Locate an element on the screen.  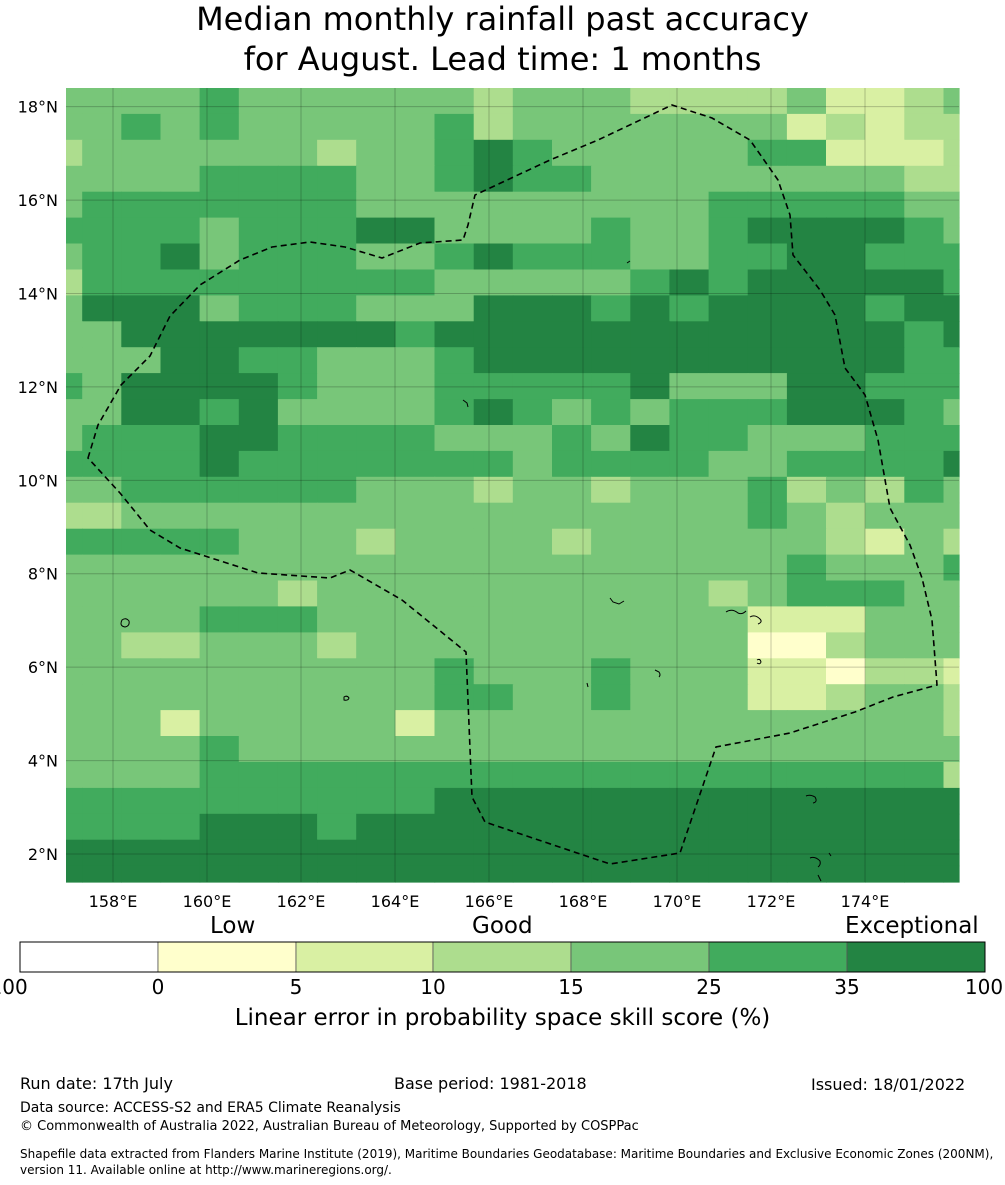
latitude-tick-label: 6°N is located at coordinates (43, 667).